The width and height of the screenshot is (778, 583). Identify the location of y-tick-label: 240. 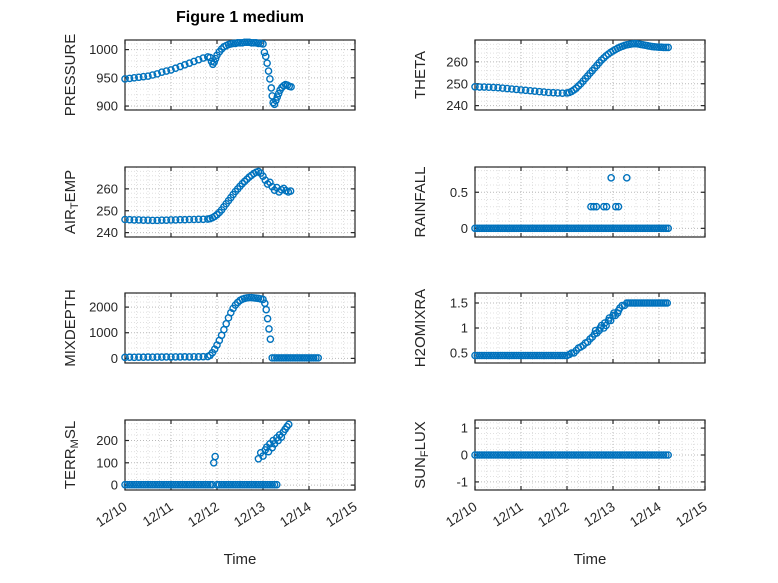
(457, 105).